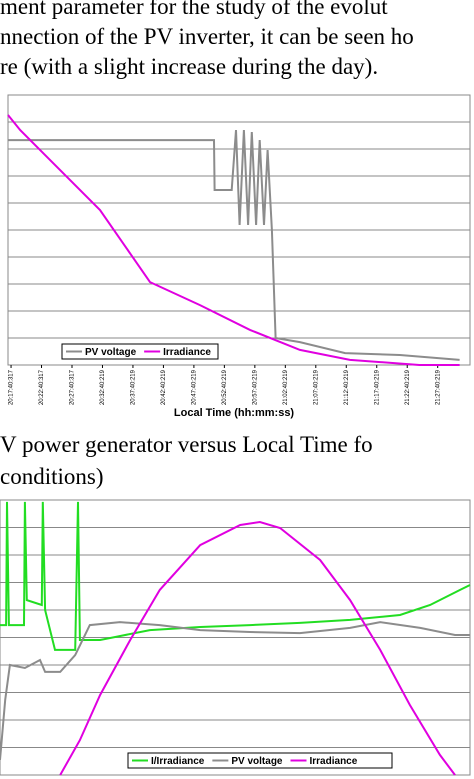  Describe the element at coordinates (377, 387) in the screenshot. I see `x-tick-label: 21:17:40:219` at that location.